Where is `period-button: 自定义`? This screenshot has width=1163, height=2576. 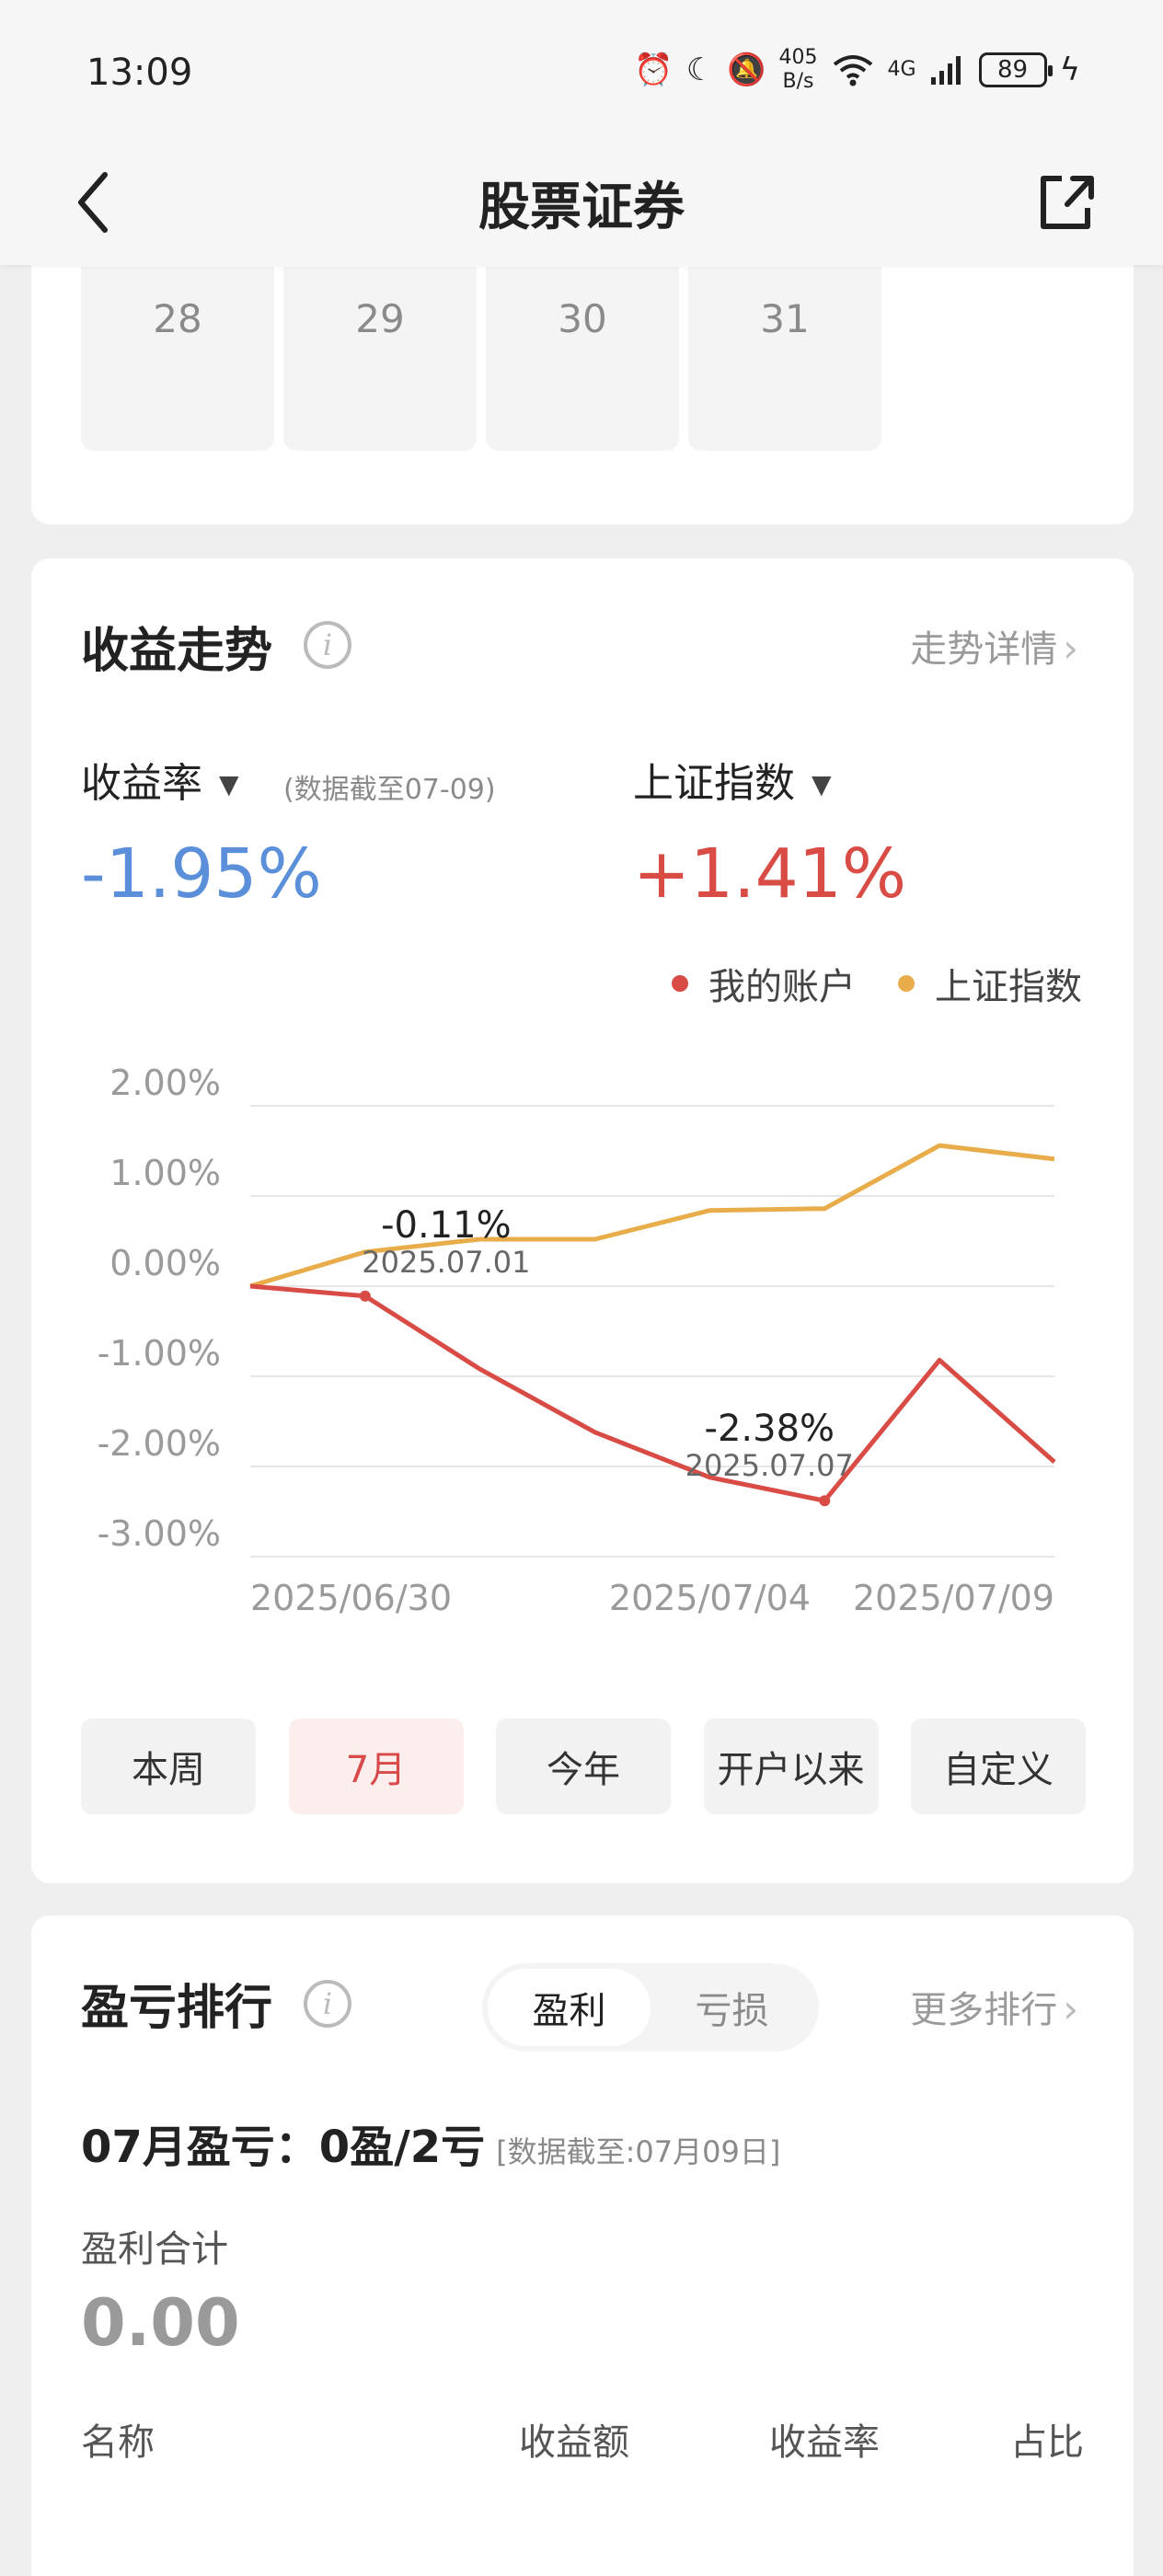 period-button: 自定义 is located at coordinates (999, 1766).